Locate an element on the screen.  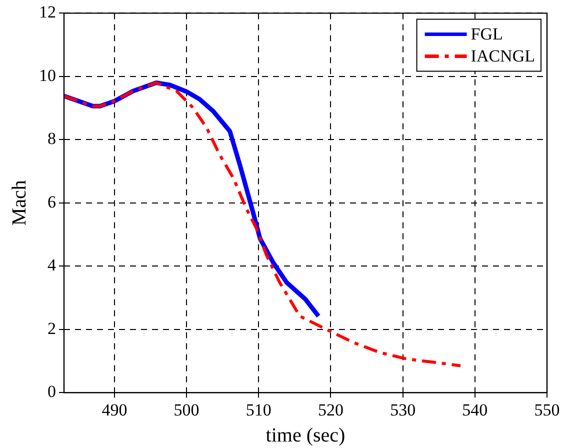
y-tick-label: 2 is located at coordinates (52, 328).